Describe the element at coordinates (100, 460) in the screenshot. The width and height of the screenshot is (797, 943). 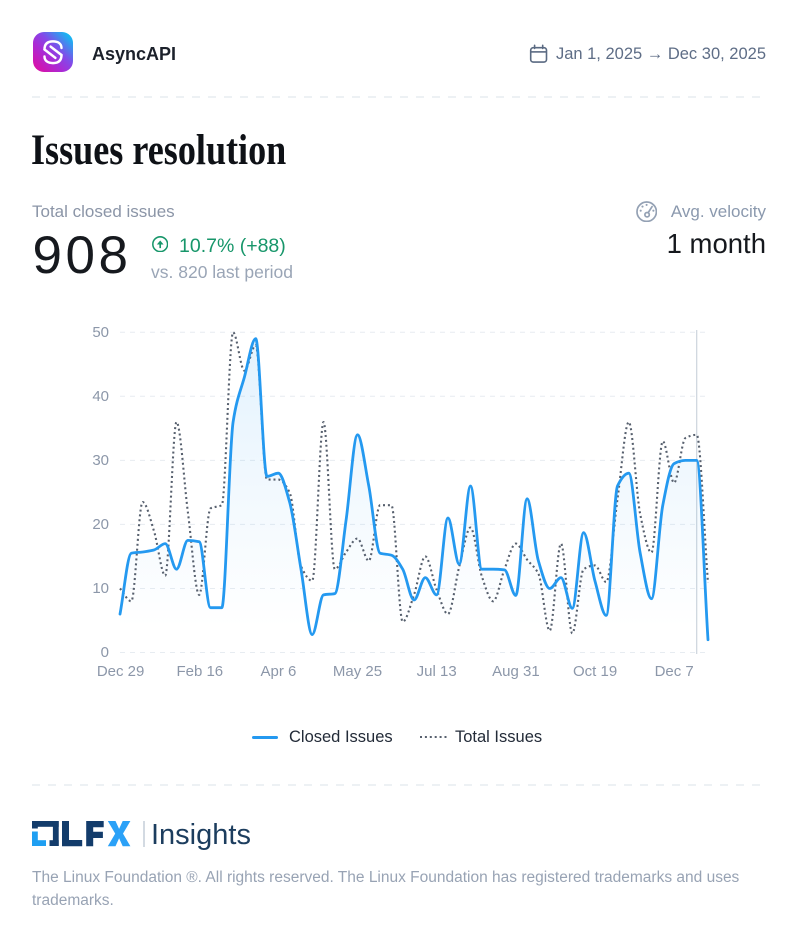
I see `svg-text: 30` at that location.